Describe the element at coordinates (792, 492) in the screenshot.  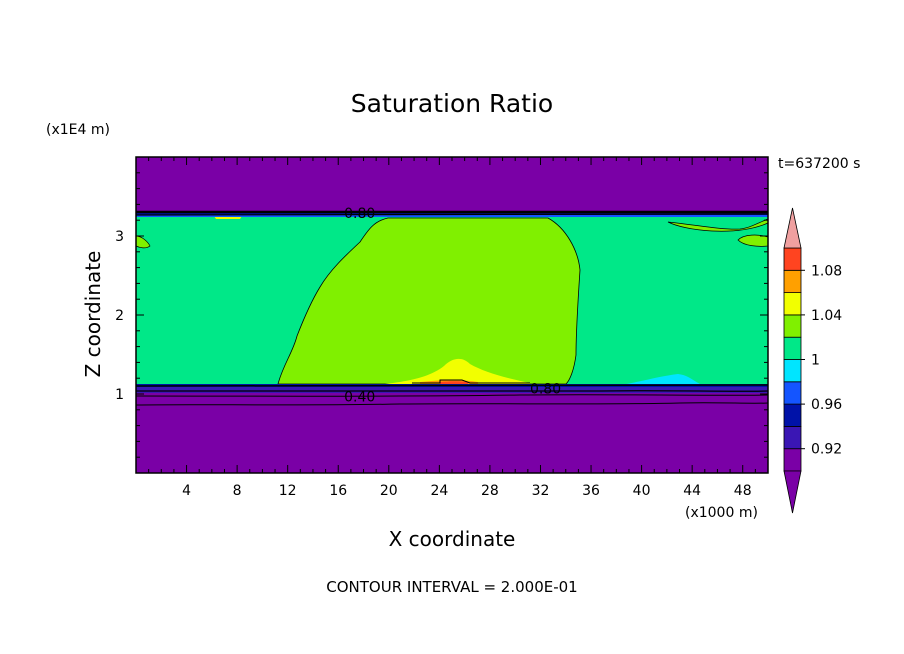
I see `colorbar-bottom-arrow` at that location.